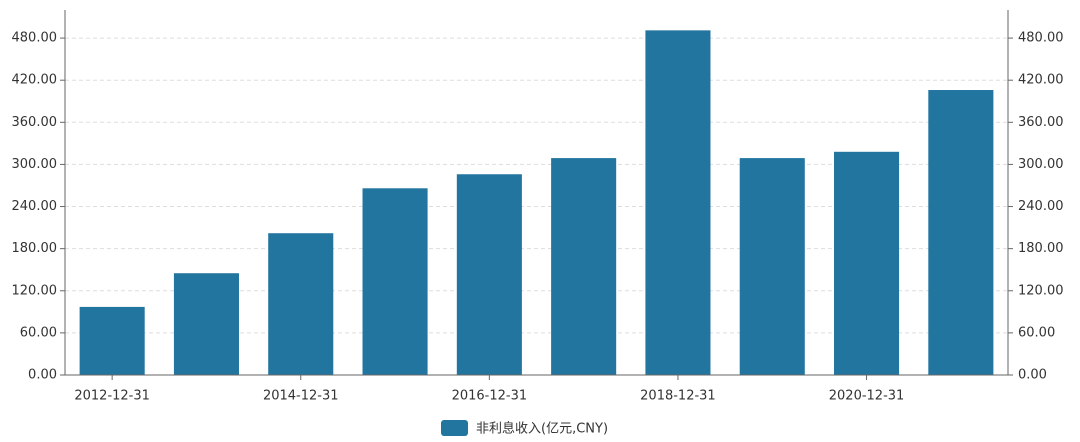 This screenshot has height=442, width=1080. I want to click on y2-tick-label: 360.00, so click(1041, 122).